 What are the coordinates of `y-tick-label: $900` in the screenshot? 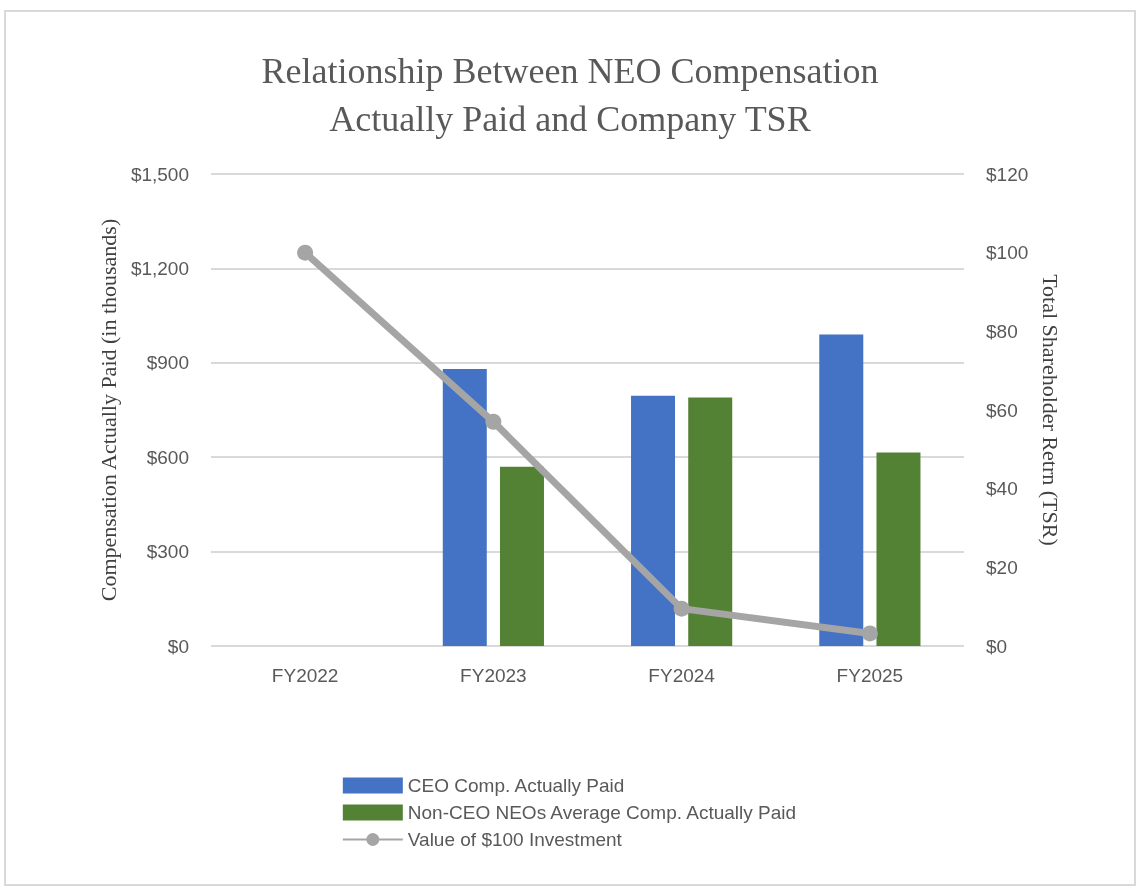 It's located at (167, 363).